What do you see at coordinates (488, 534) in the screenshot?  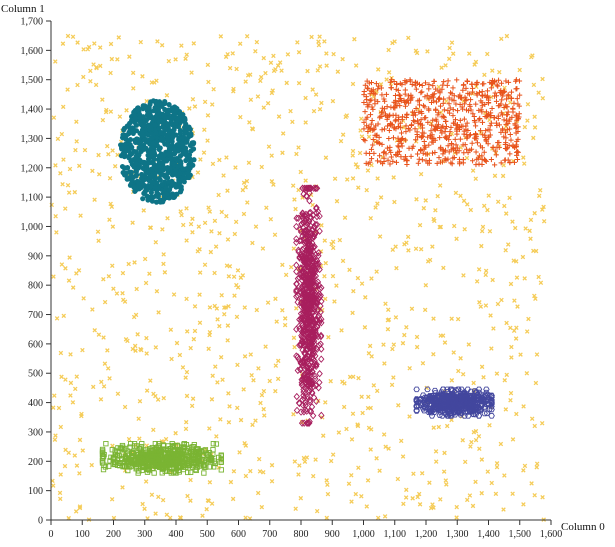 I see `x-tick-label: 1,400` at bounding box center [488, 534].